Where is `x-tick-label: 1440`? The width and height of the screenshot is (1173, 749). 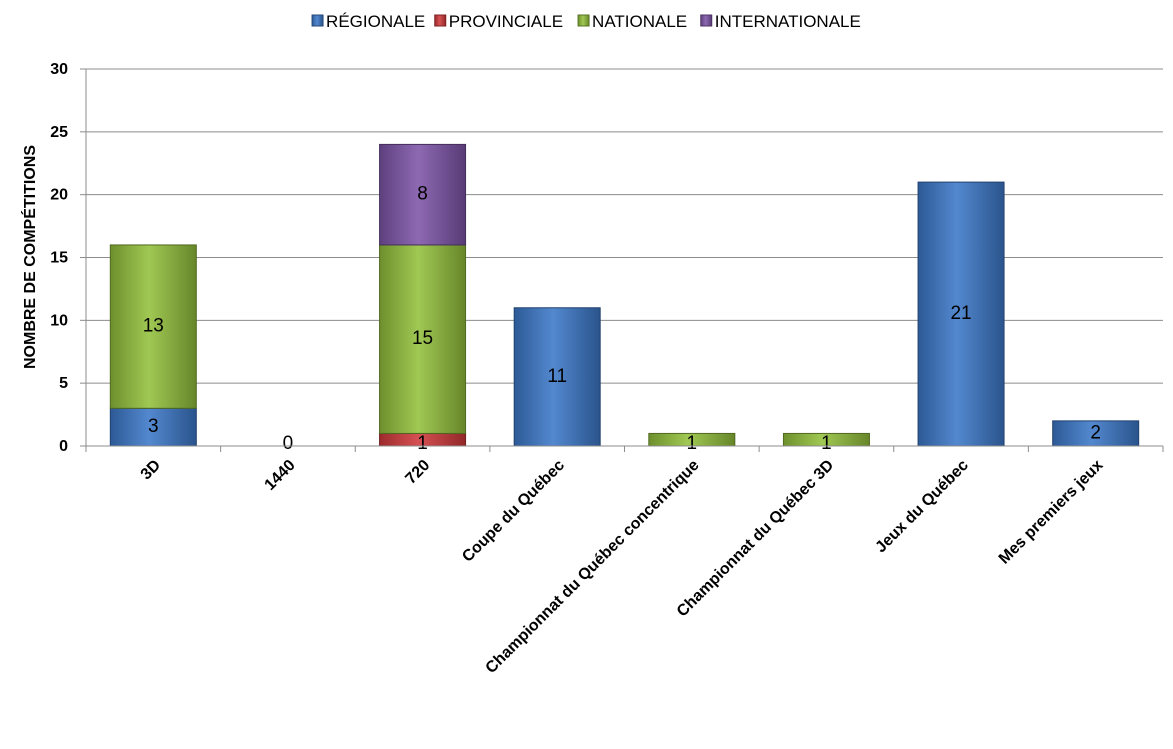 x-tick-label: 1440 is located at coordinates (280, 475).